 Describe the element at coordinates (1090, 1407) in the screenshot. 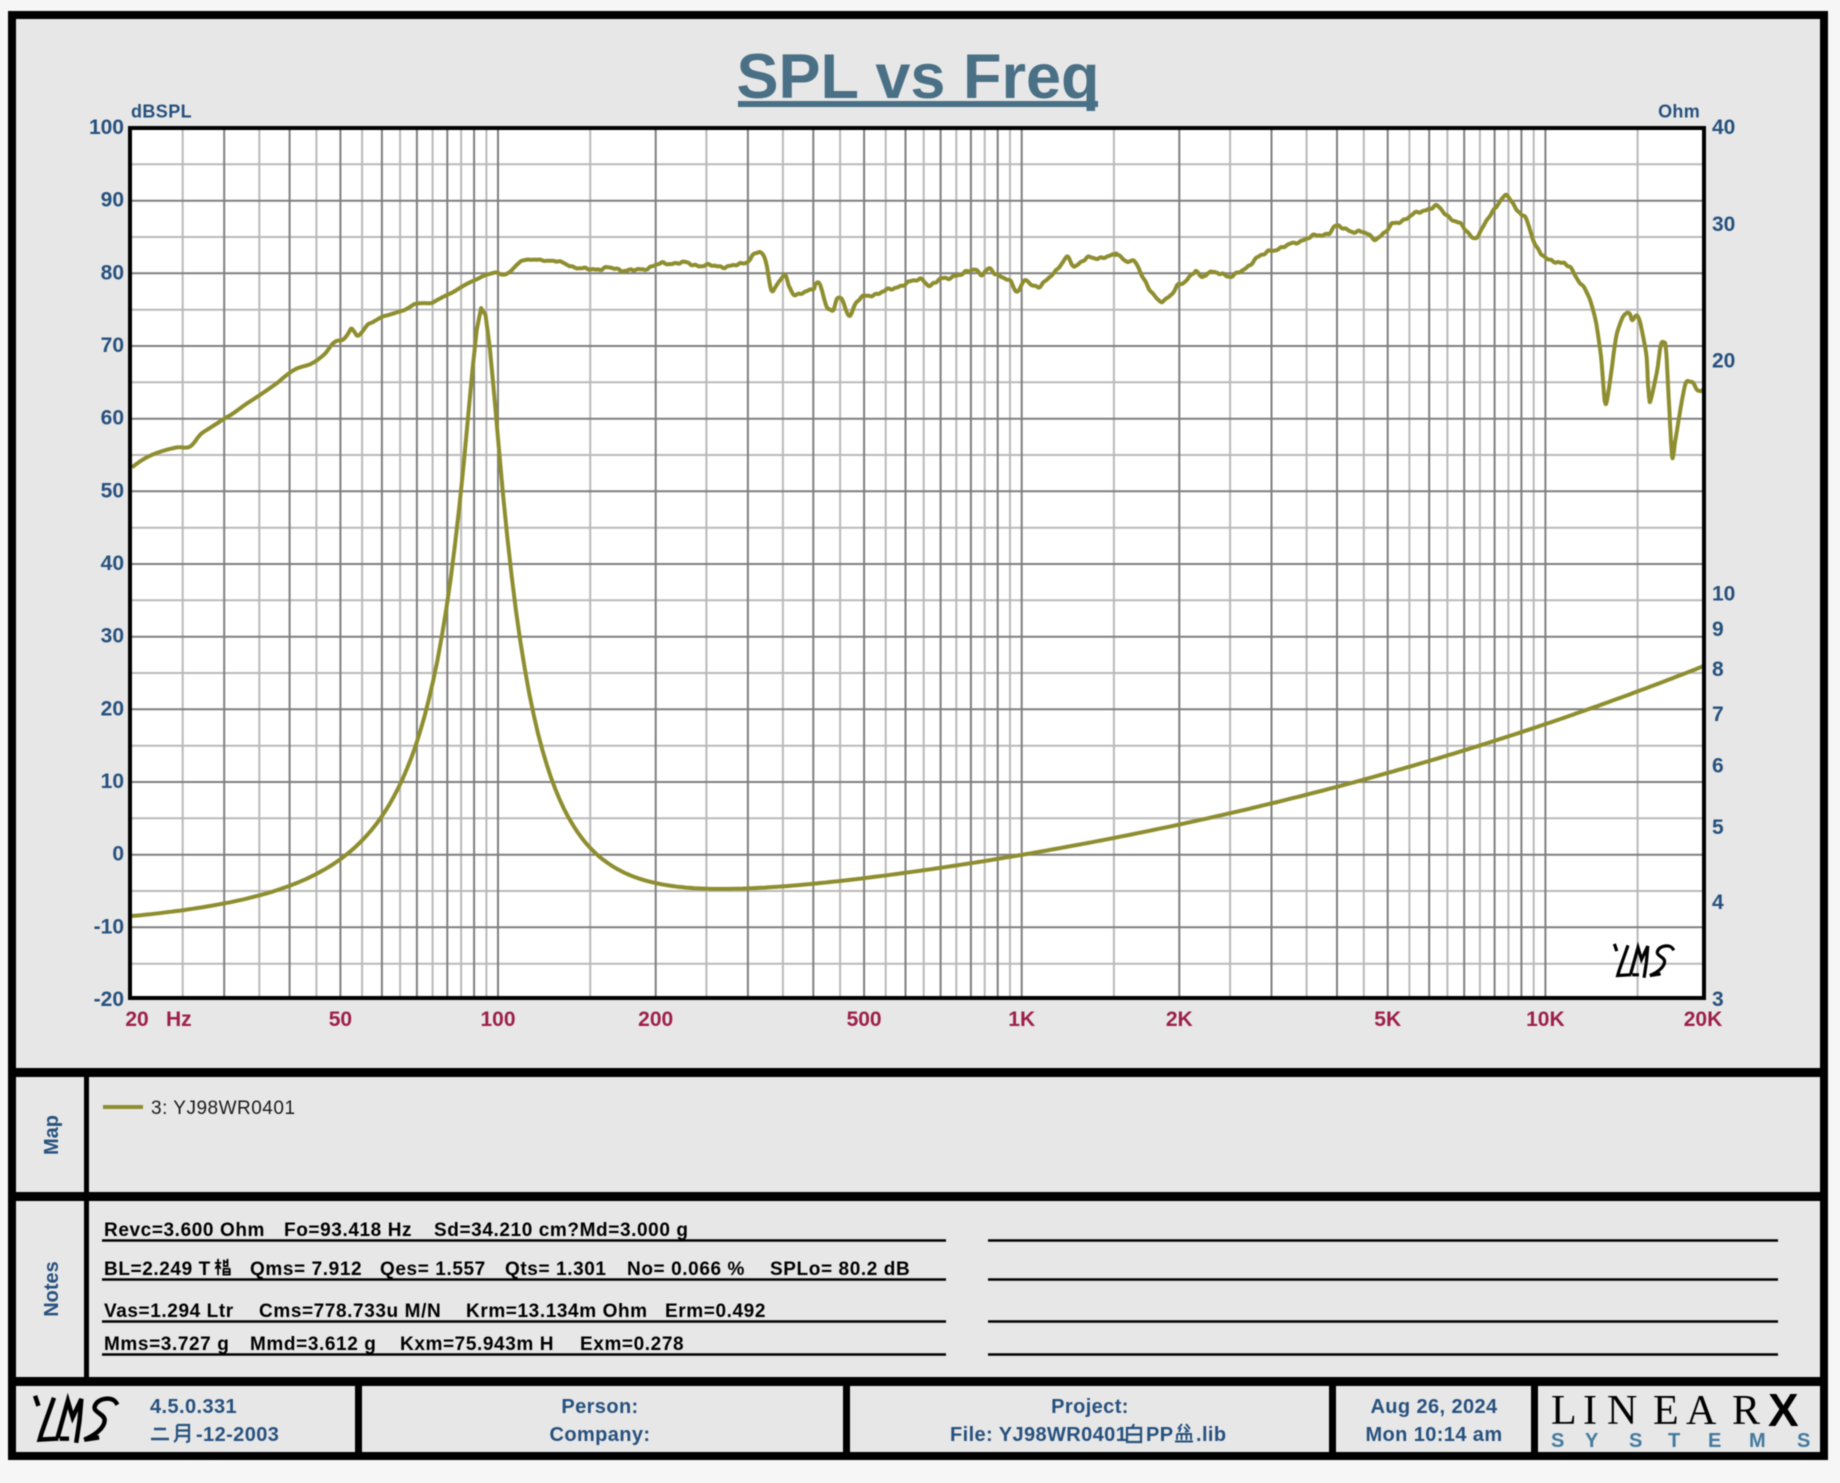

I see `svg-text: Project:` at that location.